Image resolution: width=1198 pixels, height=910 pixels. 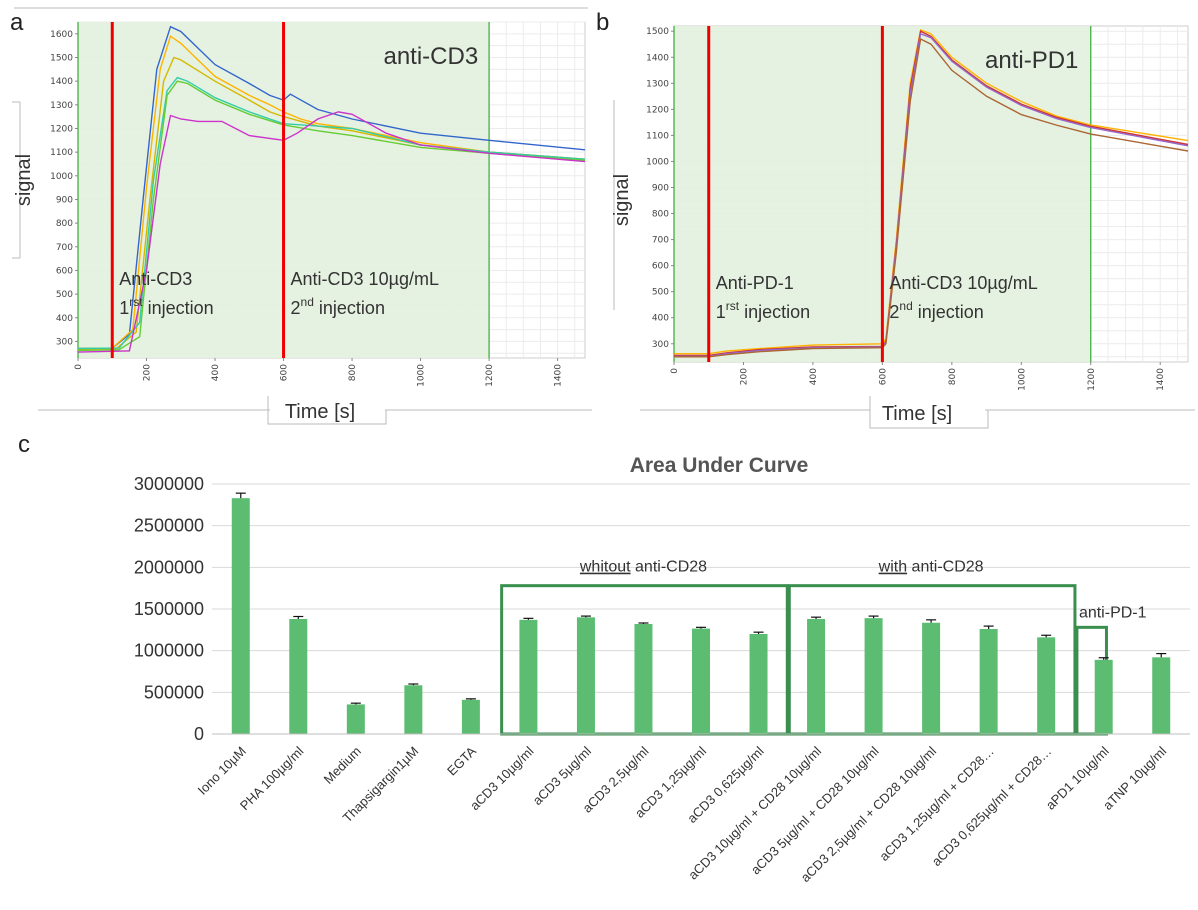 I want to click on panel-letter-c: c, so click(x=24, y=444).